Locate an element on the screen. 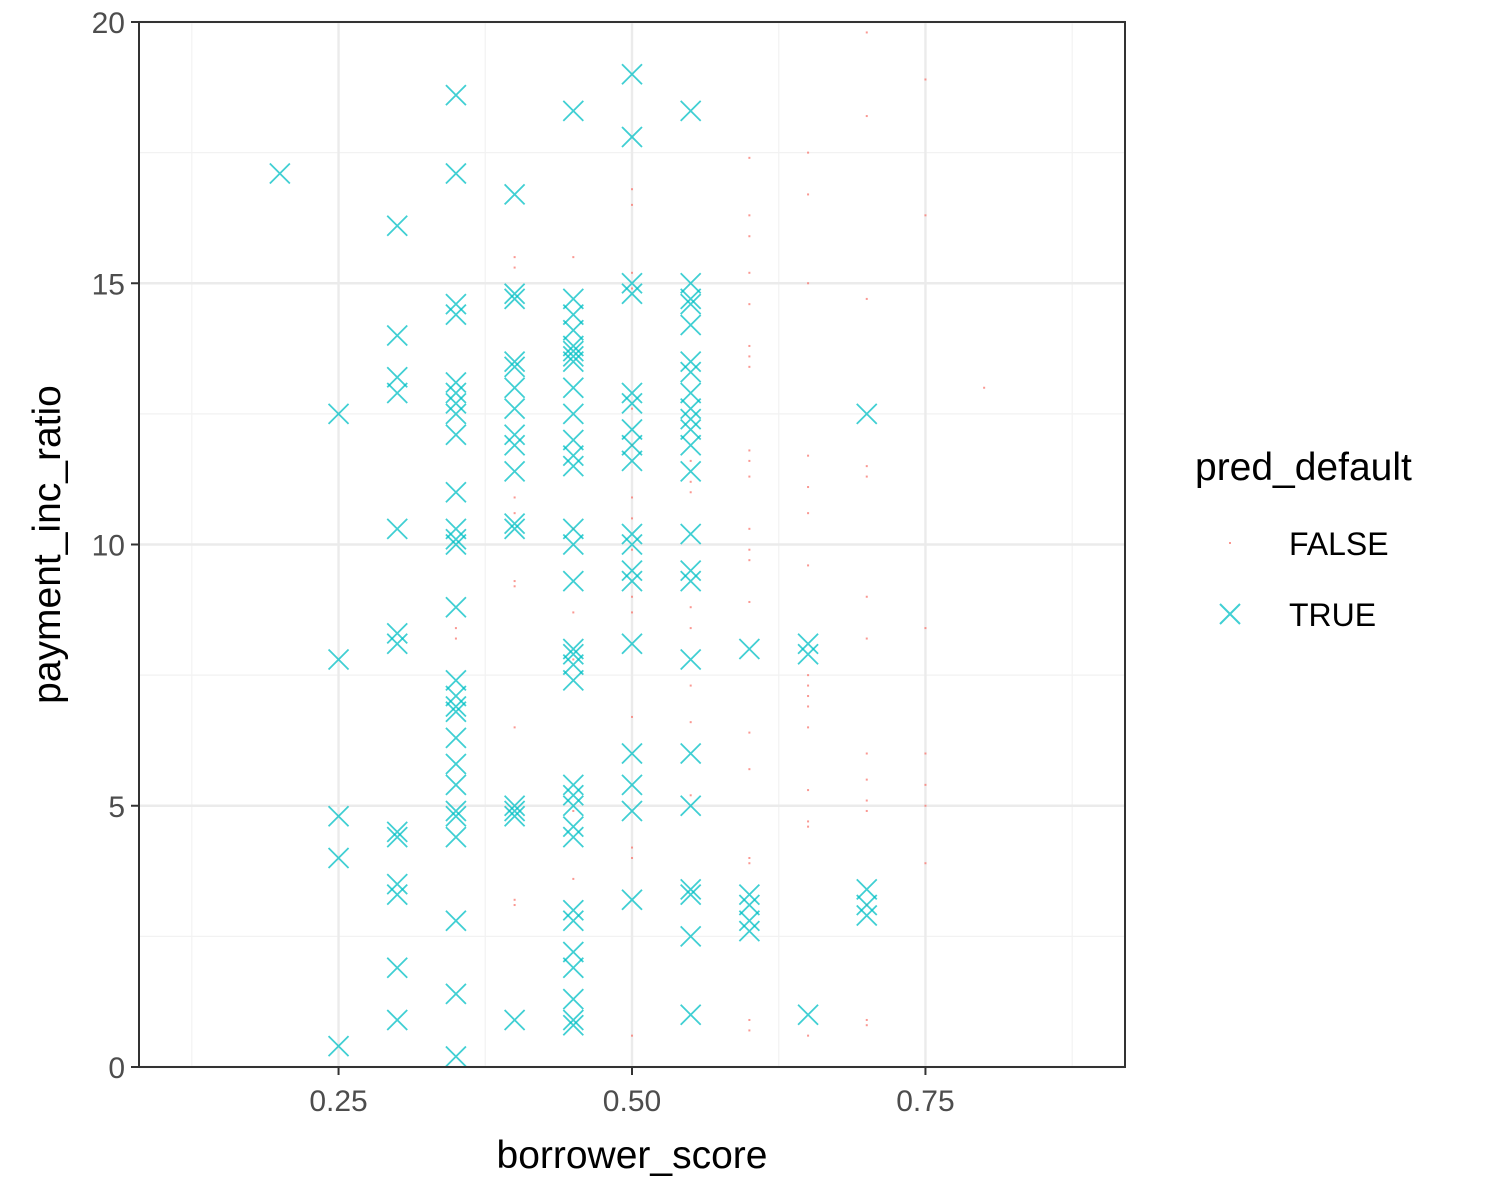 This screenshot has width=1500, height=1200. y-axis-title: payment_inc_ratio is located at coordinates (47, 544).